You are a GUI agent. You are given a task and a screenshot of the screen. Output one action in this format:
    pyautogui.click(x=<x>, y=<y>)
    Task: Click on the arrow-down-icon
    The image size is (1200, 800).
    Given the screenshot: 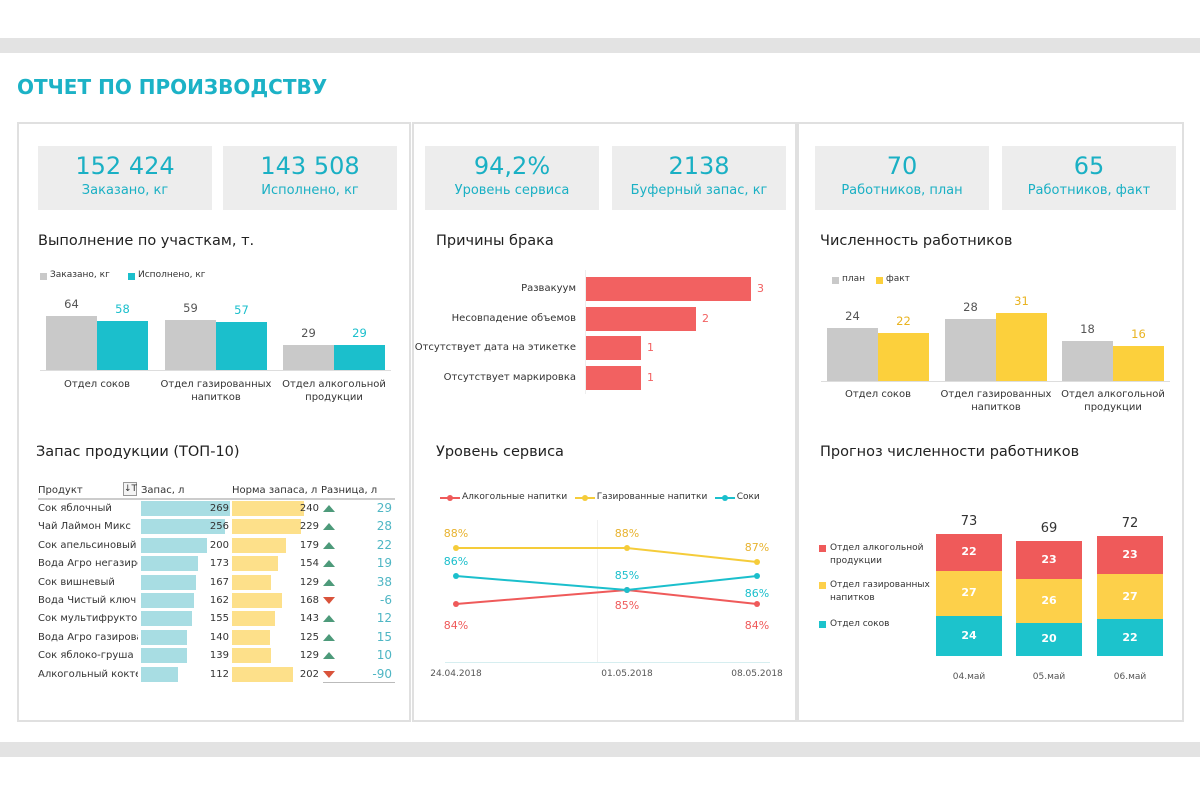 What is the action you would take?
    pyautogui.click(x=329, y=674)
    